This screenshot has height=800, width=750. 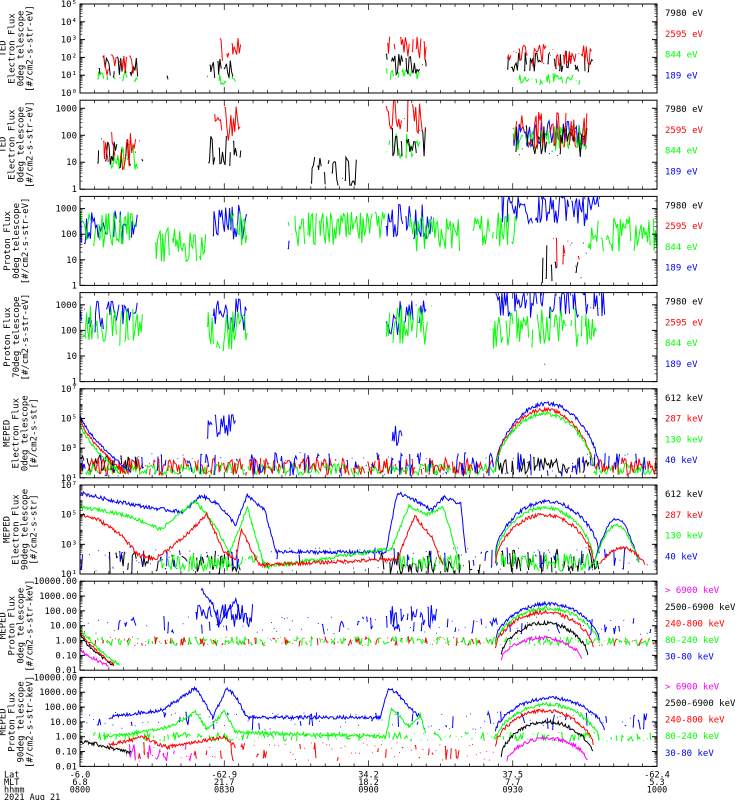 What do you see at coordinates (74, 383) in the screenshot?
I see `y-tick-label: 1` at bounding box center [74, 383].